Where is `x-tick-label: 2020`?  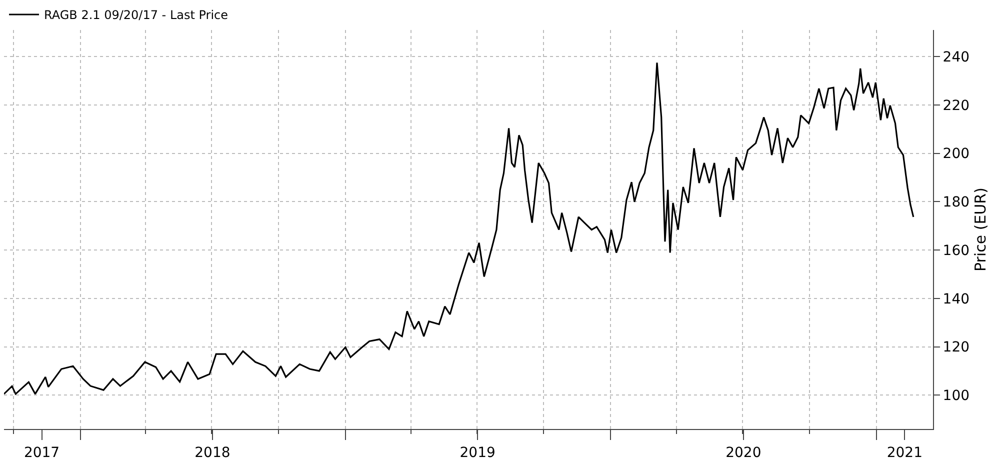
x-tick-label: 2020 is located at coordinates (744, 452).